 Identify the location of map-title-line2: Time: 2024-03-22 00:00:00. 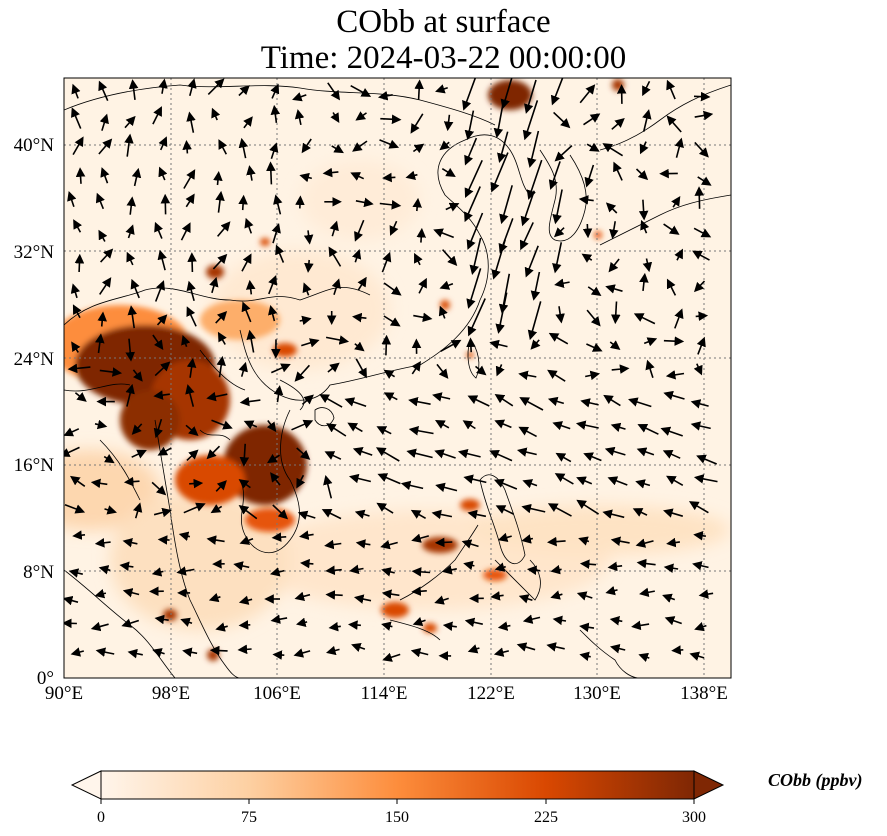
(443, 58).